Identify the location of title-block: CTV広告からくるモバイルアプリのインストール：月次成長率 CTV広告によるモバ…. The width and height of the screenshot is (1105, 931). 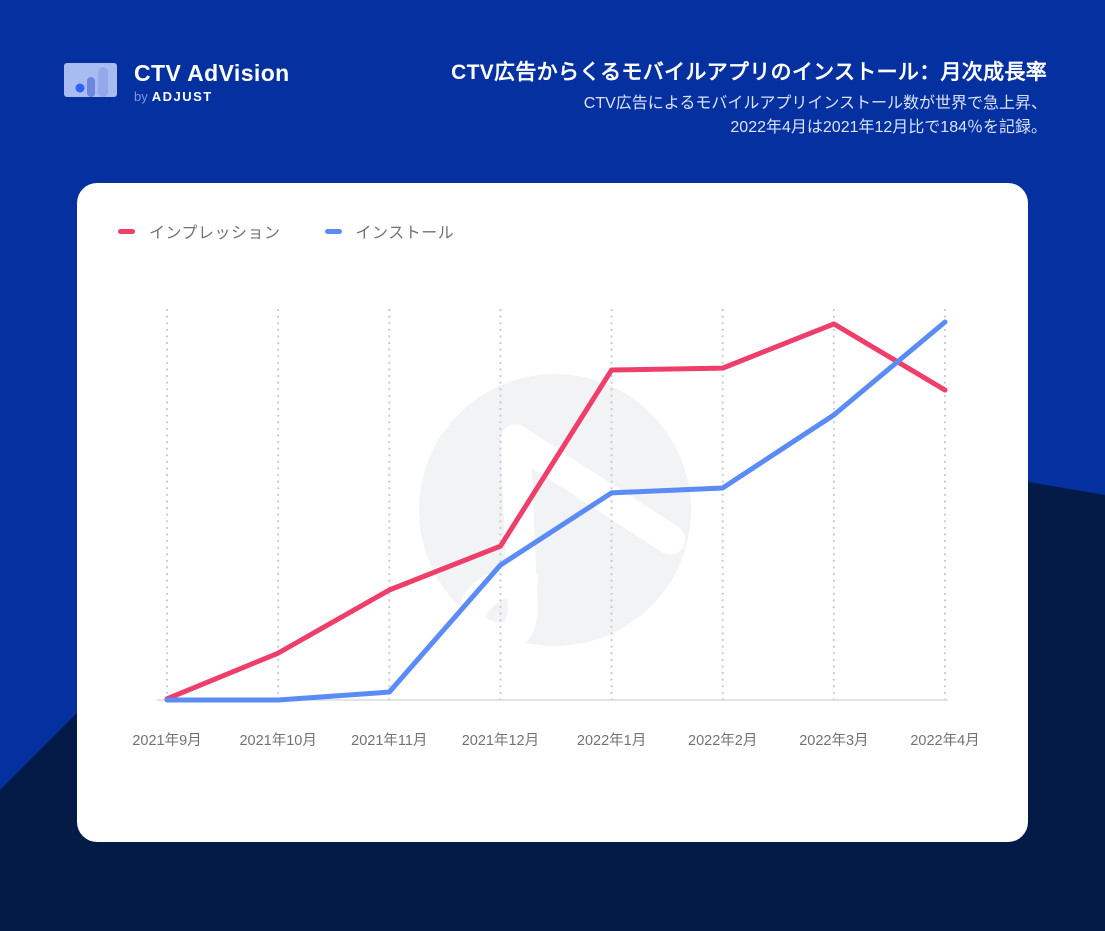
(749, 100).